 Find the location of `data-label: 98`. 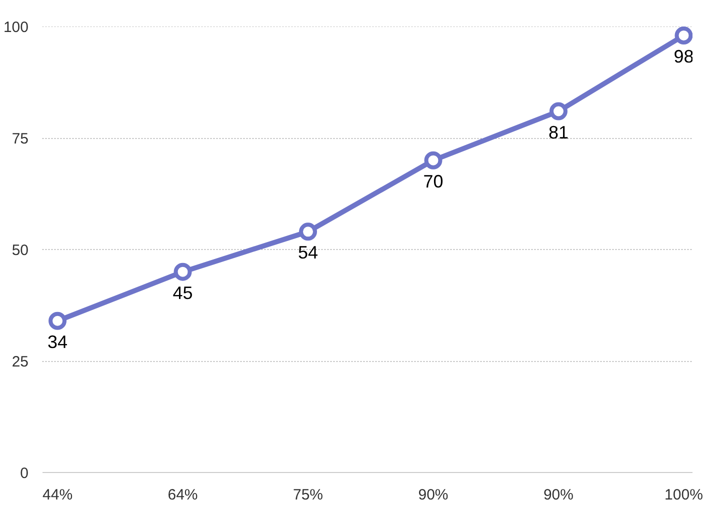

data-label: 98 is located at coordinates (684, 56).